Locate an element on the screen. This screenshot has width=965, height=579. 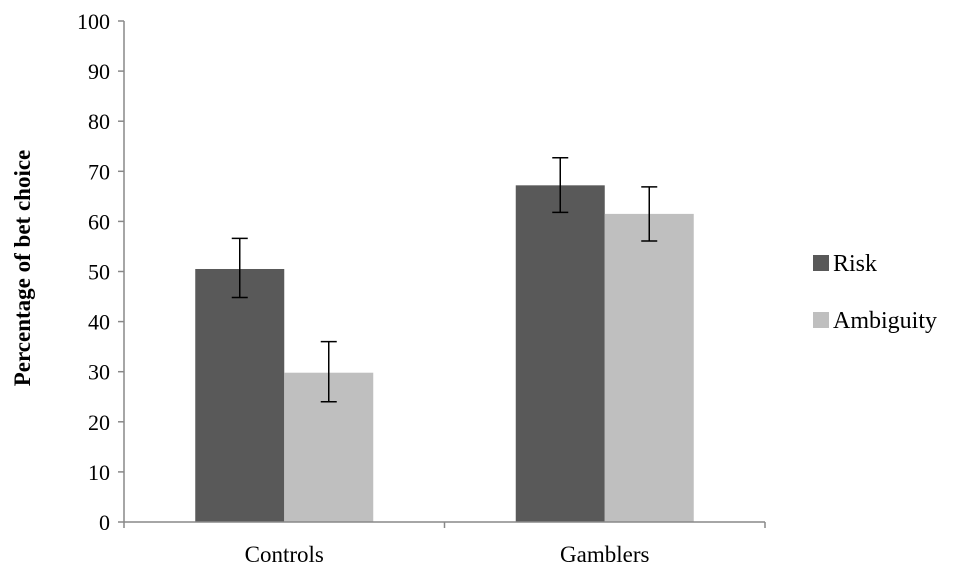
y-tick-label: 50 is located at coordinates (99, 272).